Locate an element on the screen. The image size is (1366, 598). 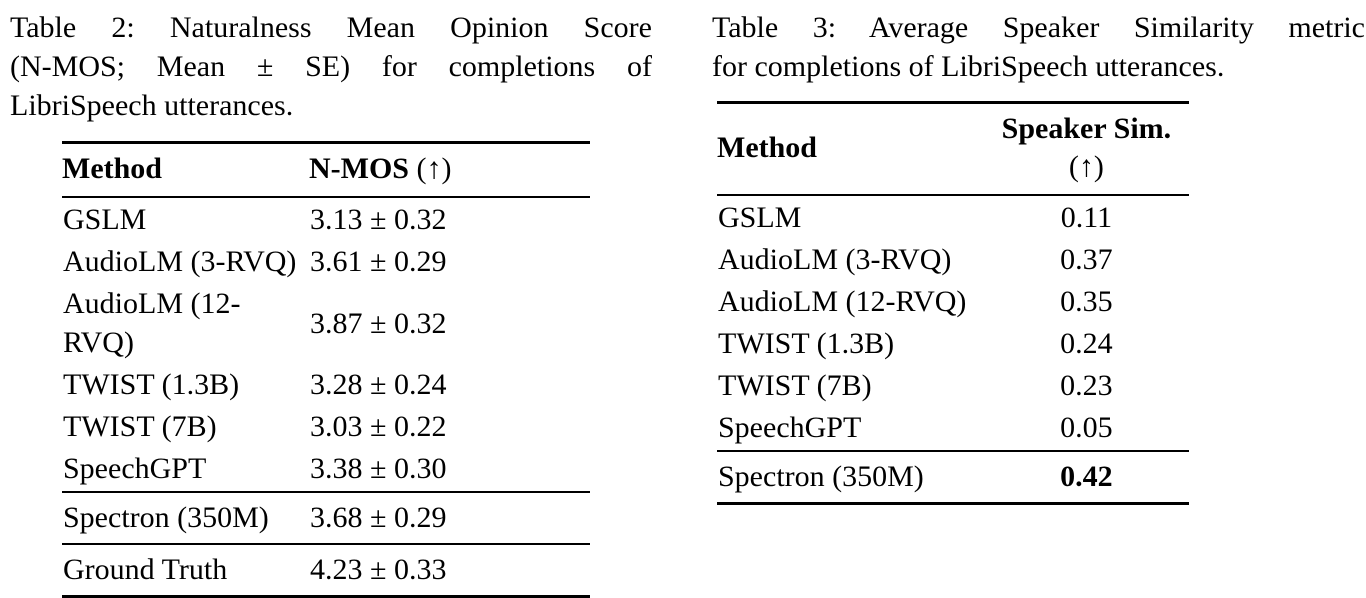
table-row: AudioLM (12-RVQ) 0.35 is located at coordinates (953, 301).